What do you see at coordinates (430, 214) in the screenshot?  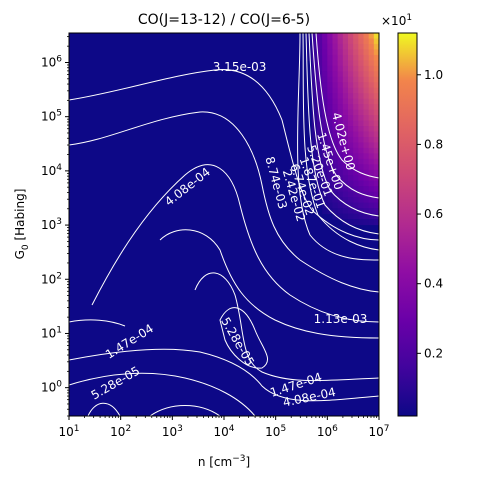 I see `colorbar-ticks: 0.2 0.4 0.6 0.8 1.0` at bounding box center [430, 214].